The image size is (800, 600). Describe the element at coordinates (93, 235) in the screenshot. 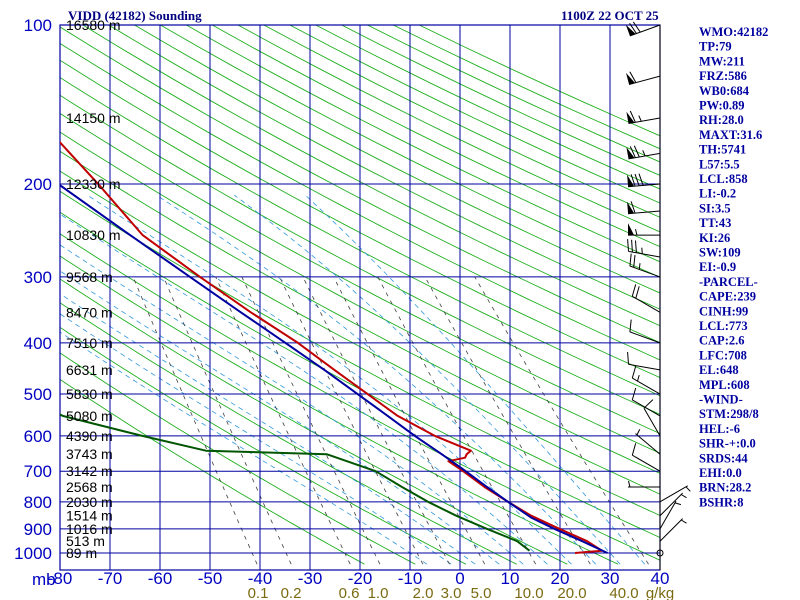

I see `height-label: 10830 m` at that location.